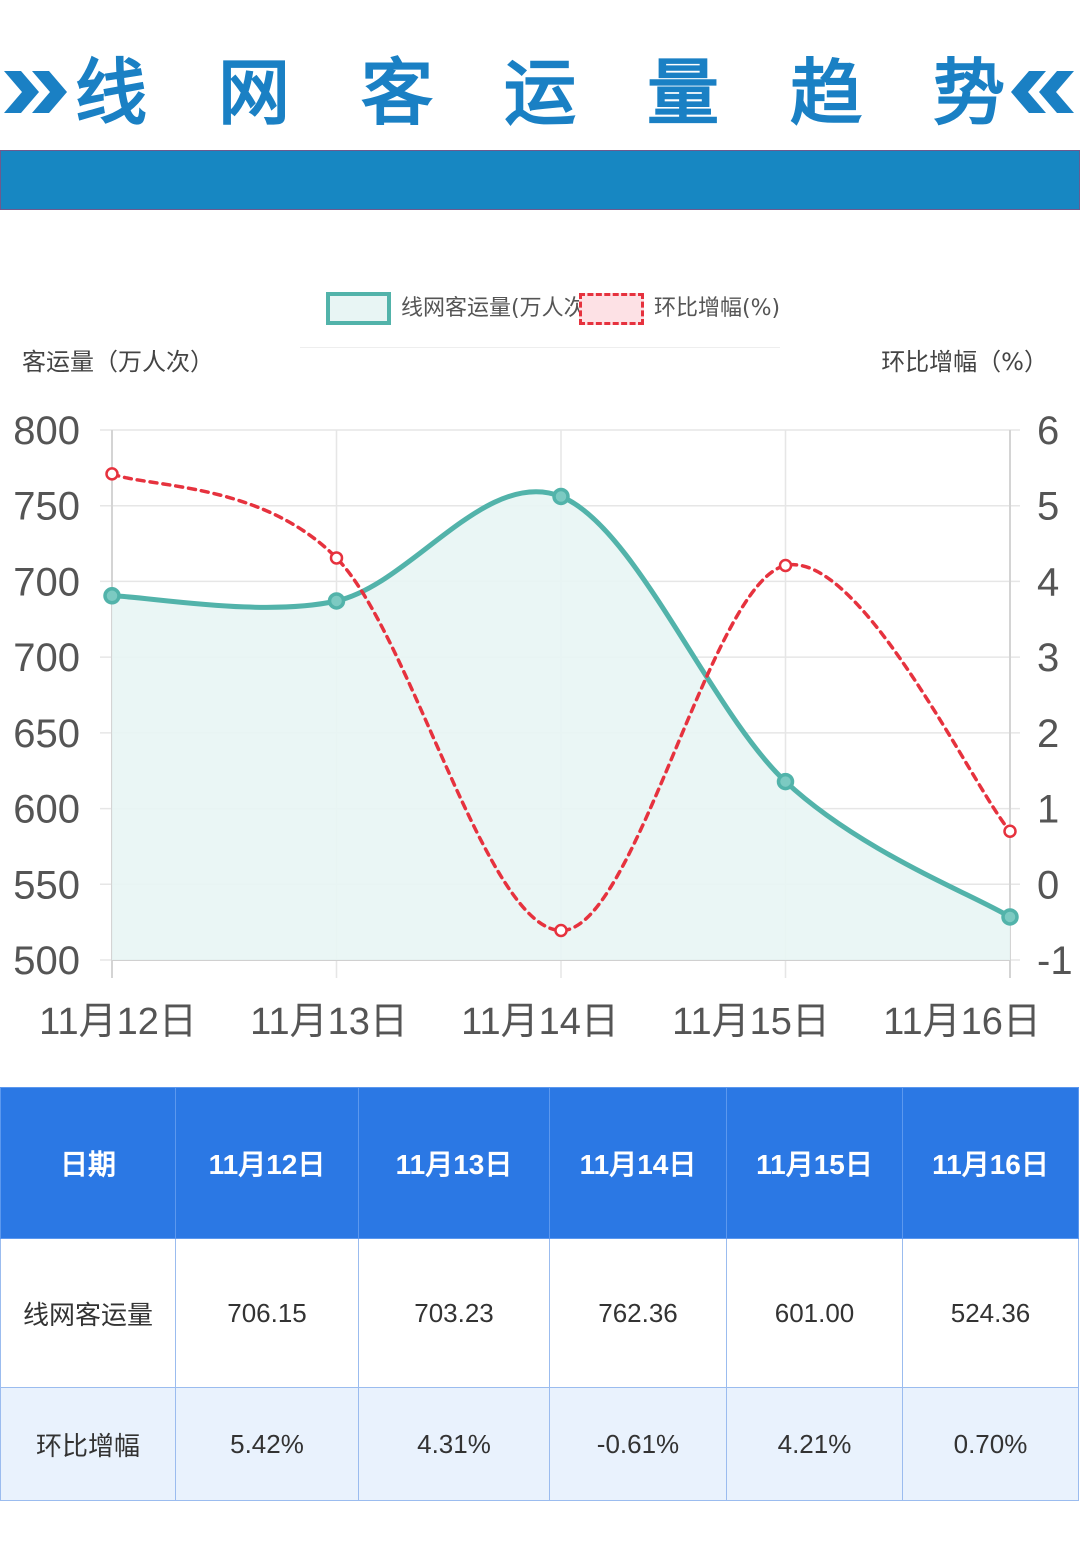  What do you see at coordinates (611, 309) in the screenshot?
I see `legend-swatch-growth` at bounding box center [611, 309].